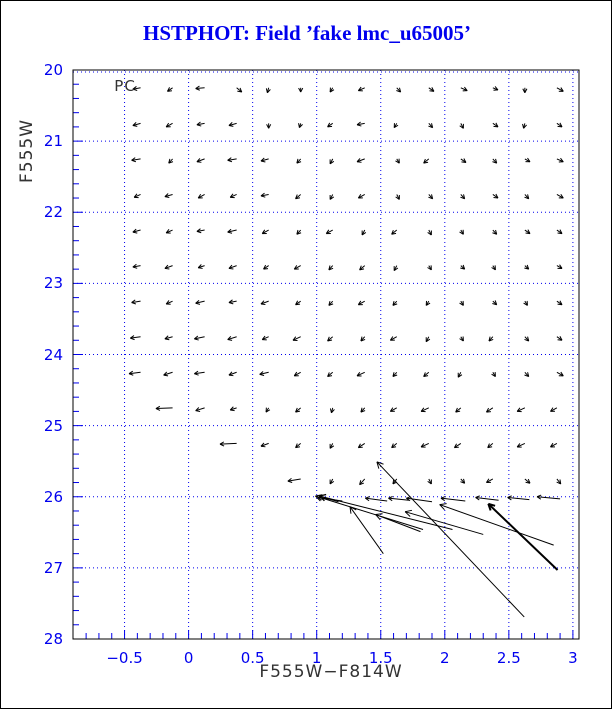  What do you see at coordinates (53, 212) in the screenshot?
I see `y-tick-label: 22` at bounding box center [53, 212].